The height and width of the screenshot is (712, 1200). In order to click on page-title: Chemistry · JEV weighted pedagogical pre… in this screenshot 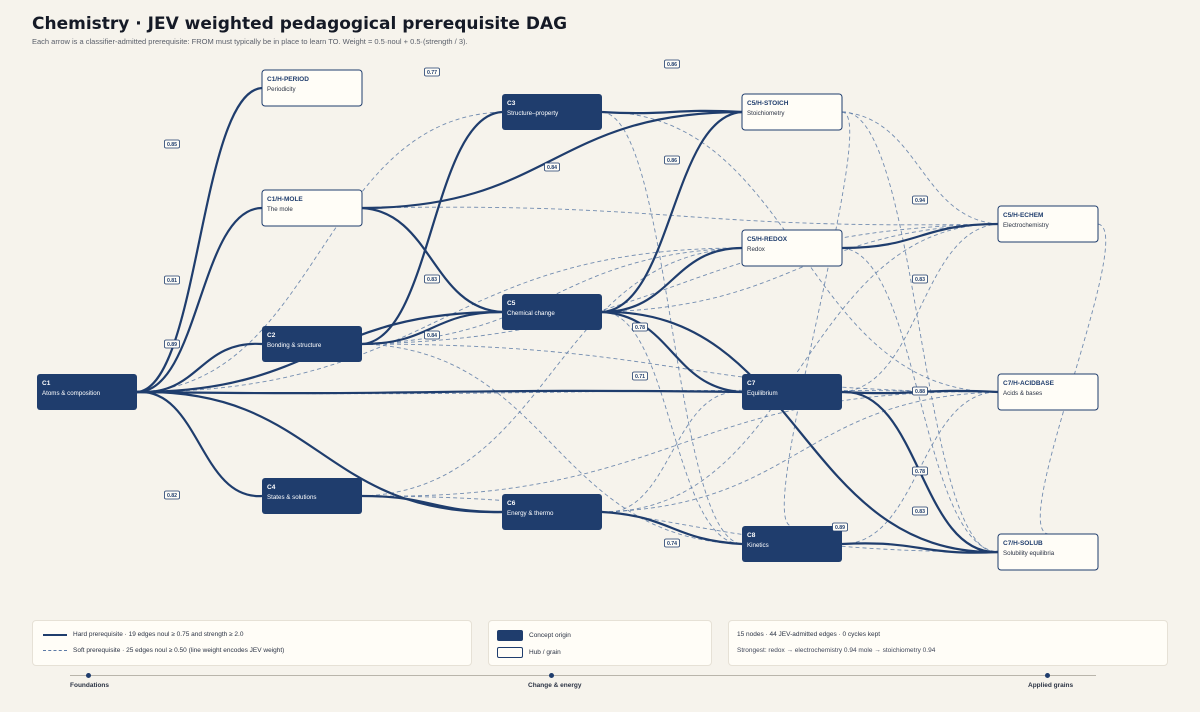, I will do `click(300, 24)`.